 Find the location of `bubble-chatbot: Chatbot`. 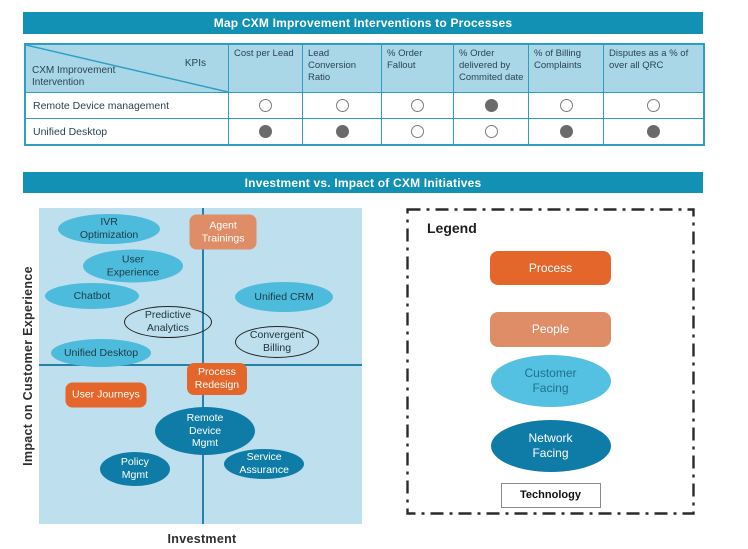

bubble-chatbot: Chatbot is located at coordinates (91, 295).